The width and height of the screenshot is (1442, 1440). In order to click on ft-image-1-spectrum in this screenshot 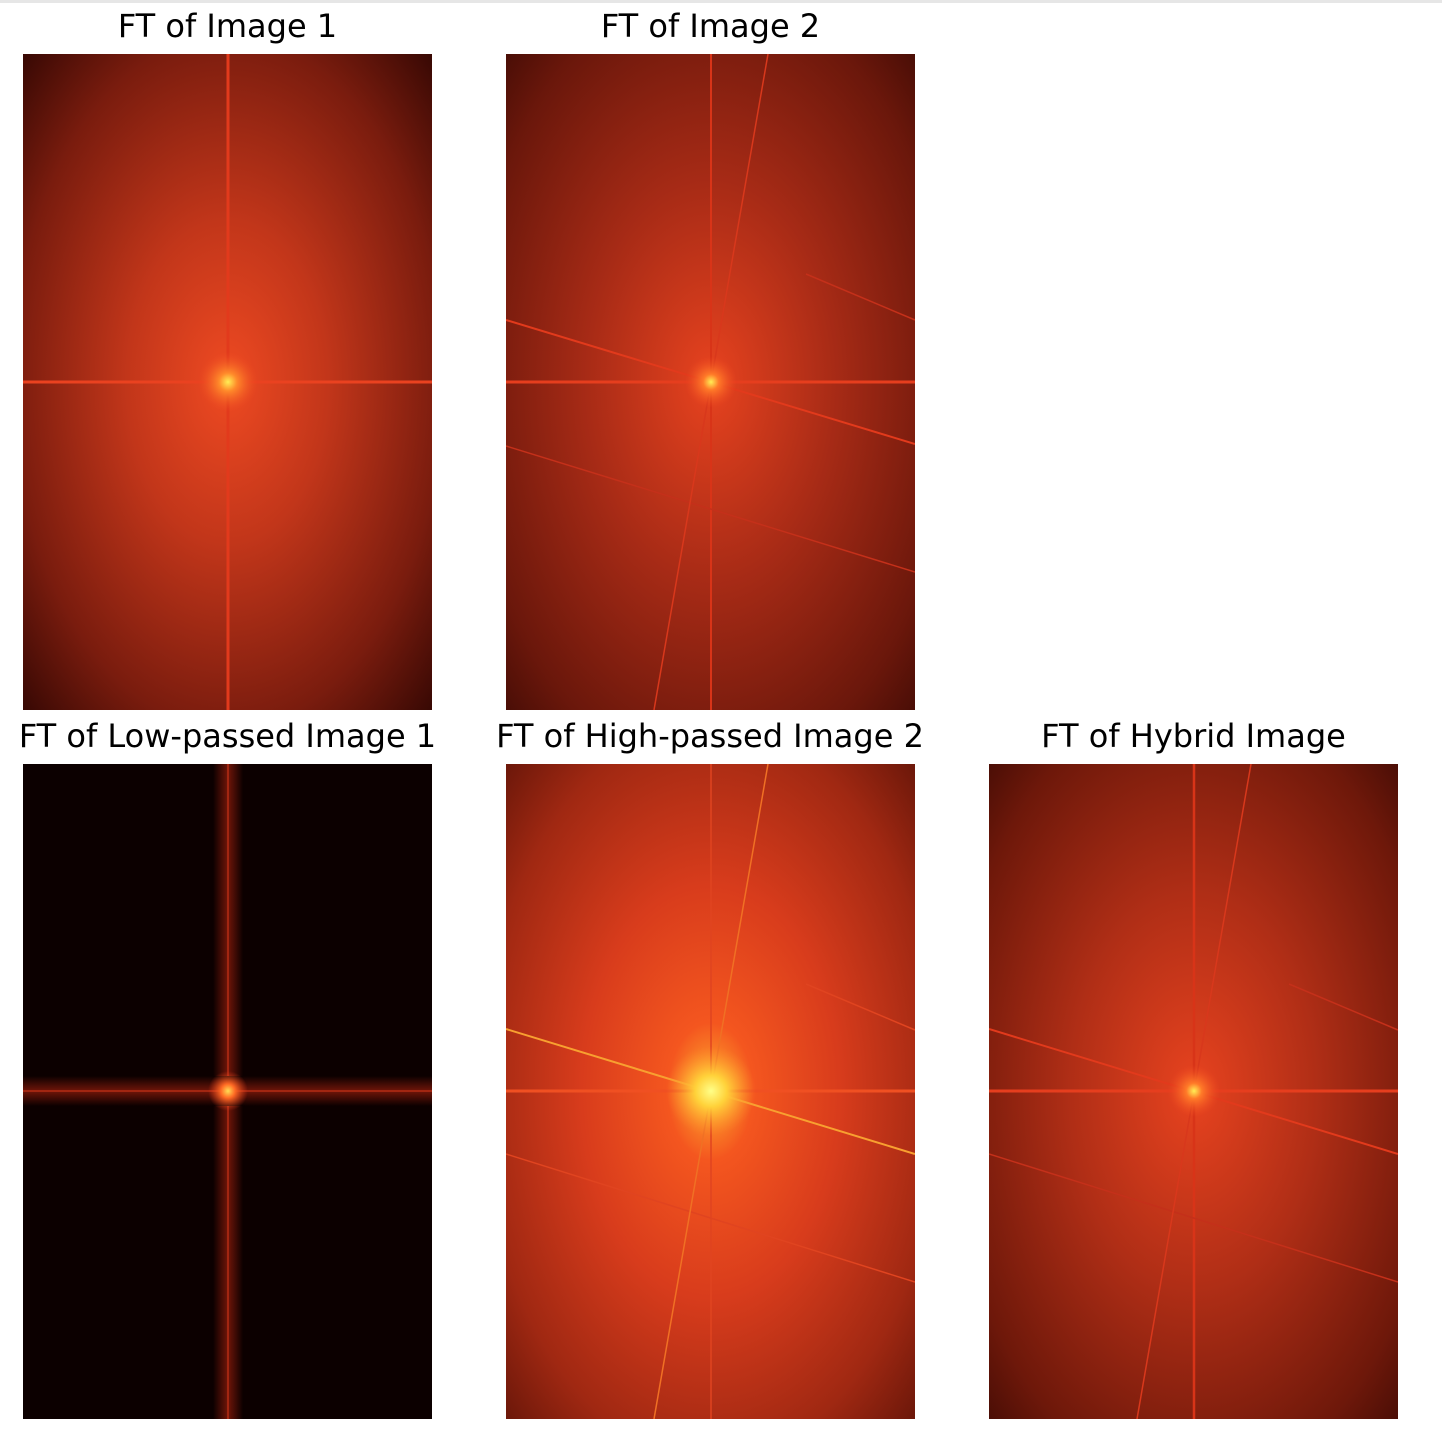, I will do `click(227, 382)`.